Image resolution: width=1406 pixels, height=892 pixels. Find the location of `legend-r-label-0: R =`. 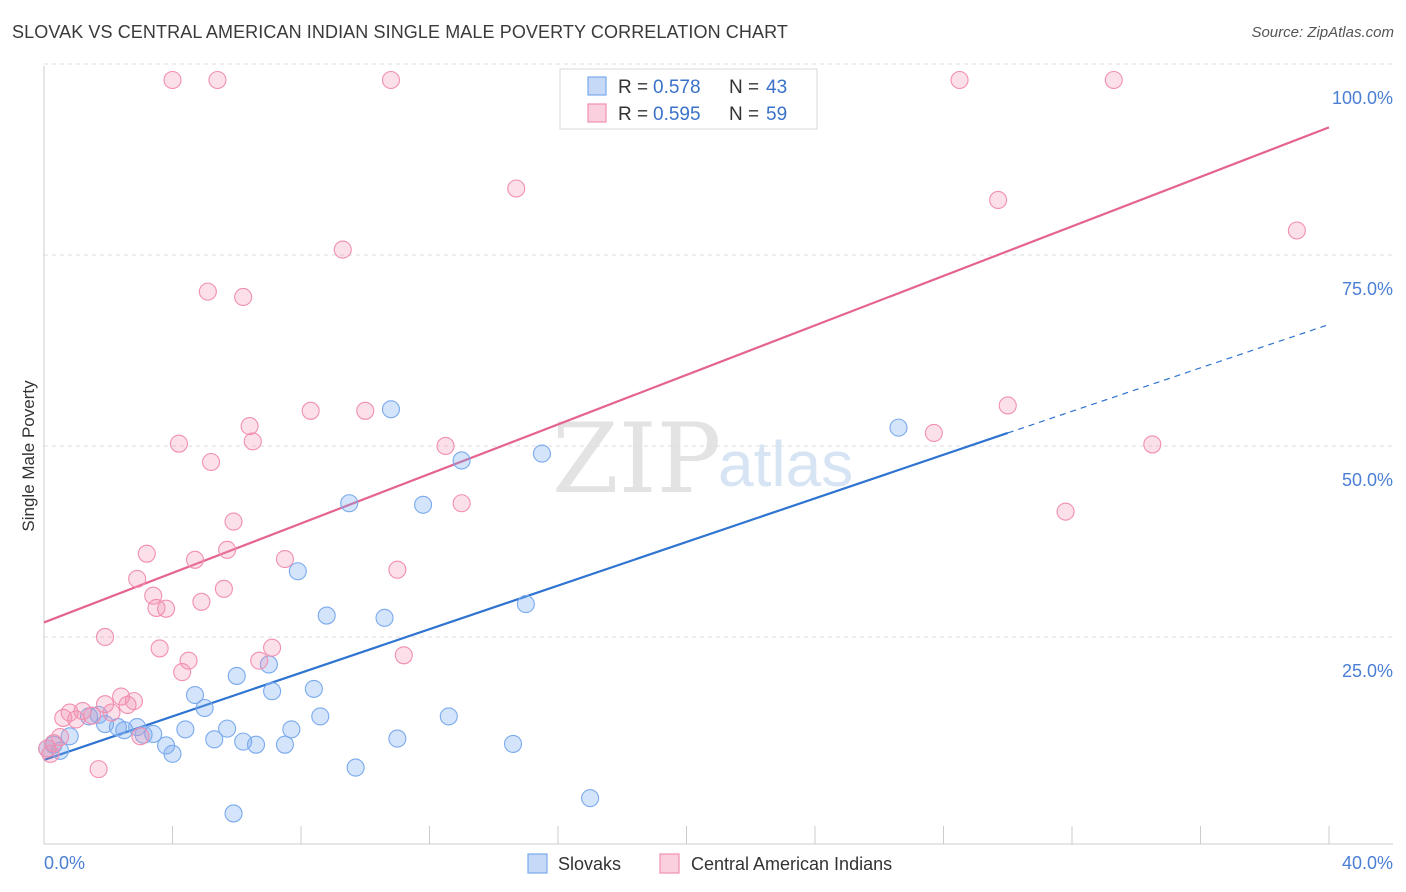

legend-r-label-0: R = is located at coordinates (633, 87).